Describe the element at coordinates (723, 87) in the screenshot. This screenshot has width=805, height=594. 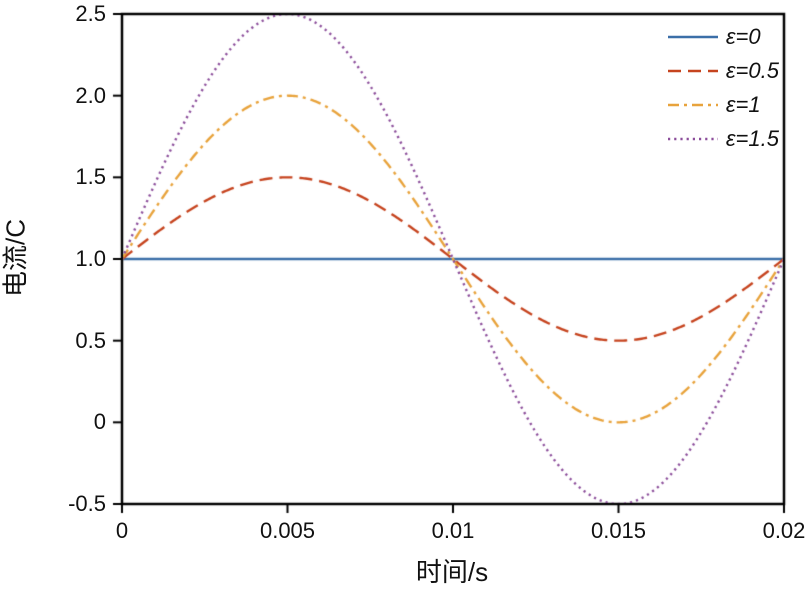
I see `legend: ε=0 ε=0.5 ε=1 ε=1.5` at that location.